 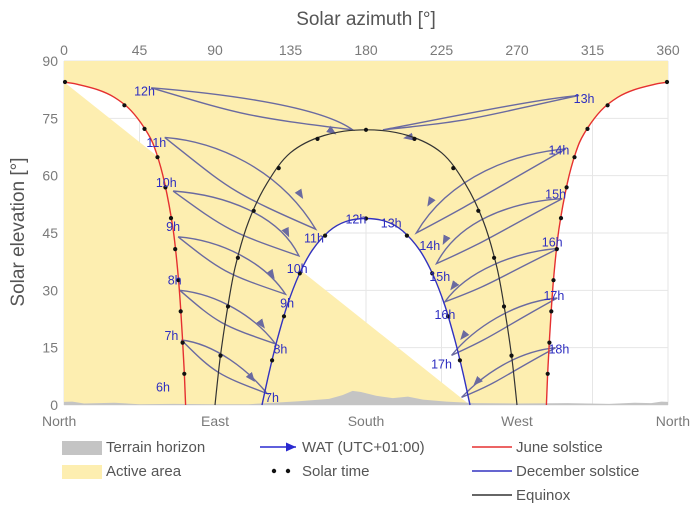 I want to click on legend-label: Terrain horizon, so click(x=155, y=447).